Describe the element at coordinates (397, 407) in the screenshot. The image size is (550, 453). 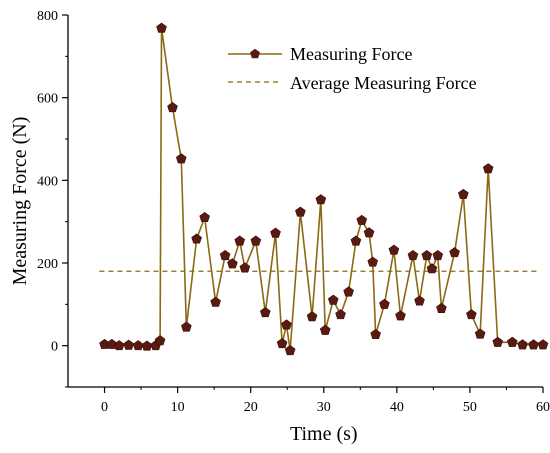
I see `x-tick-label: 40` at that location.